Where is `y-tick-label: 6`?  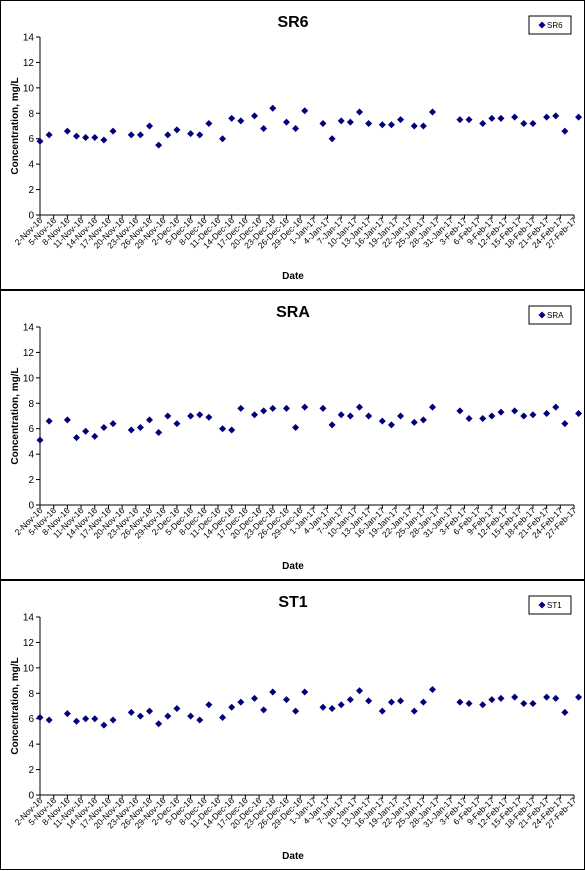
y-tick-label: 6 is located at coordinates (31, 719).